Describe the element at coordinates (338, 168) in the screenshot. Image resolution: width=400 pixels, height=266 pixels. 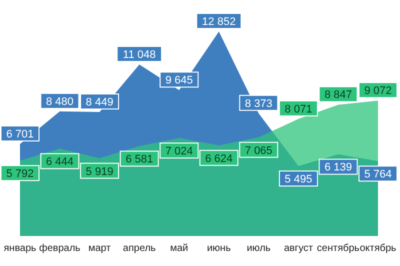
I see `data-label: 6 139` at that location.